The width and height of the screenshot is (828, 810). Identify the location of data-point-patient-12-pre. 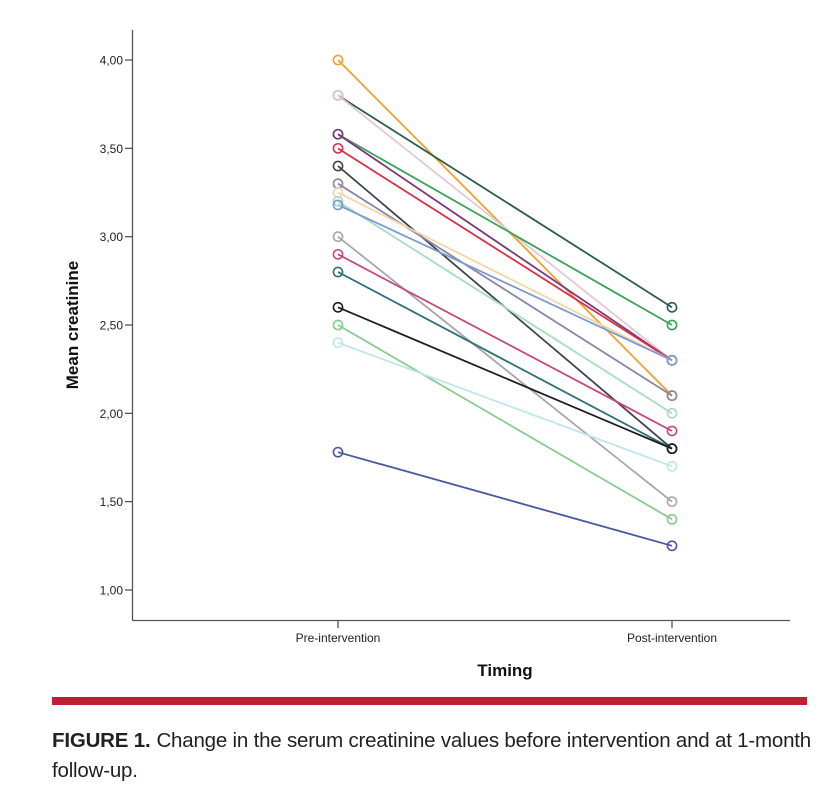
(338, 237).